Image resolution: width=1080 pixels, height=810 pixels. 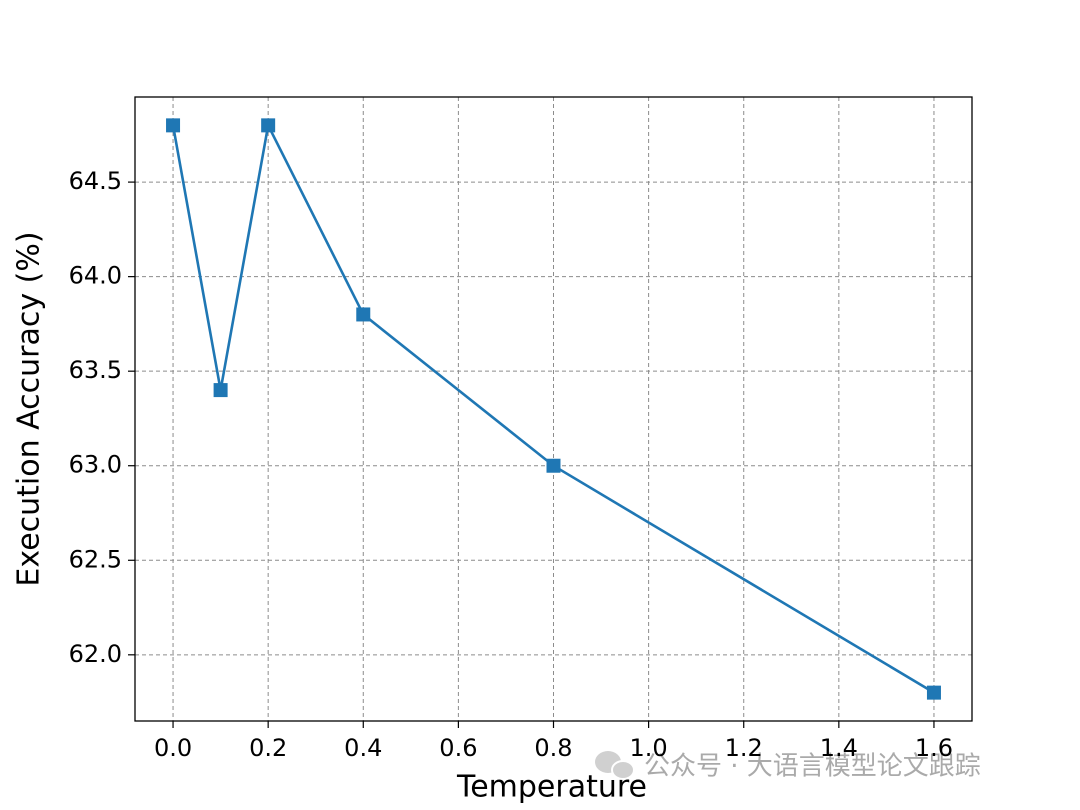 I want to click on x-tick-label: 1.2, so click(x=744, y=748).